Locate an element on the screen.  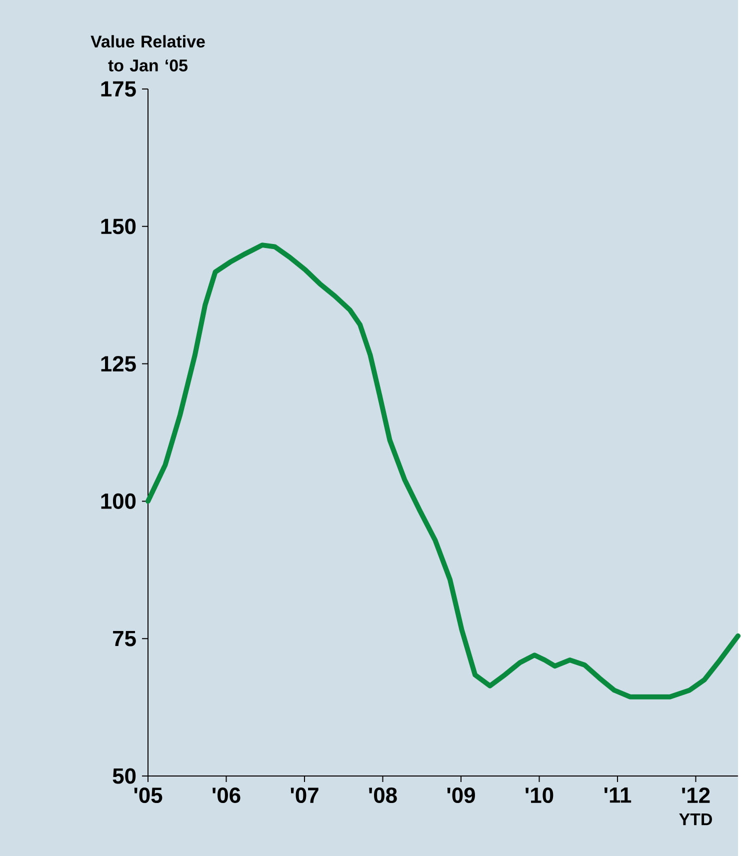
x-tick-label: '06 is located at coordinates (226, 796).